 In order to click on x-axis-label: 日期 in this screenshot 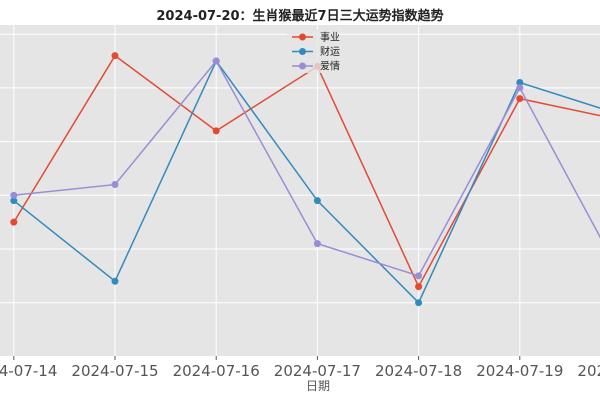, I will do `click(318, 386)`.